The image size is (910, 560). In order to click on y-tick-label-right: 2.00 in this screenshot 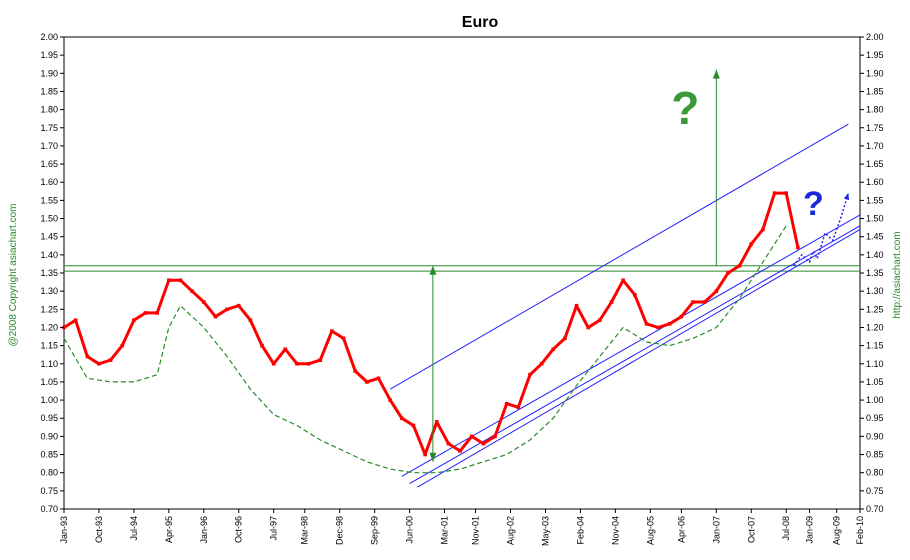, I will do `click(875, 37)`.